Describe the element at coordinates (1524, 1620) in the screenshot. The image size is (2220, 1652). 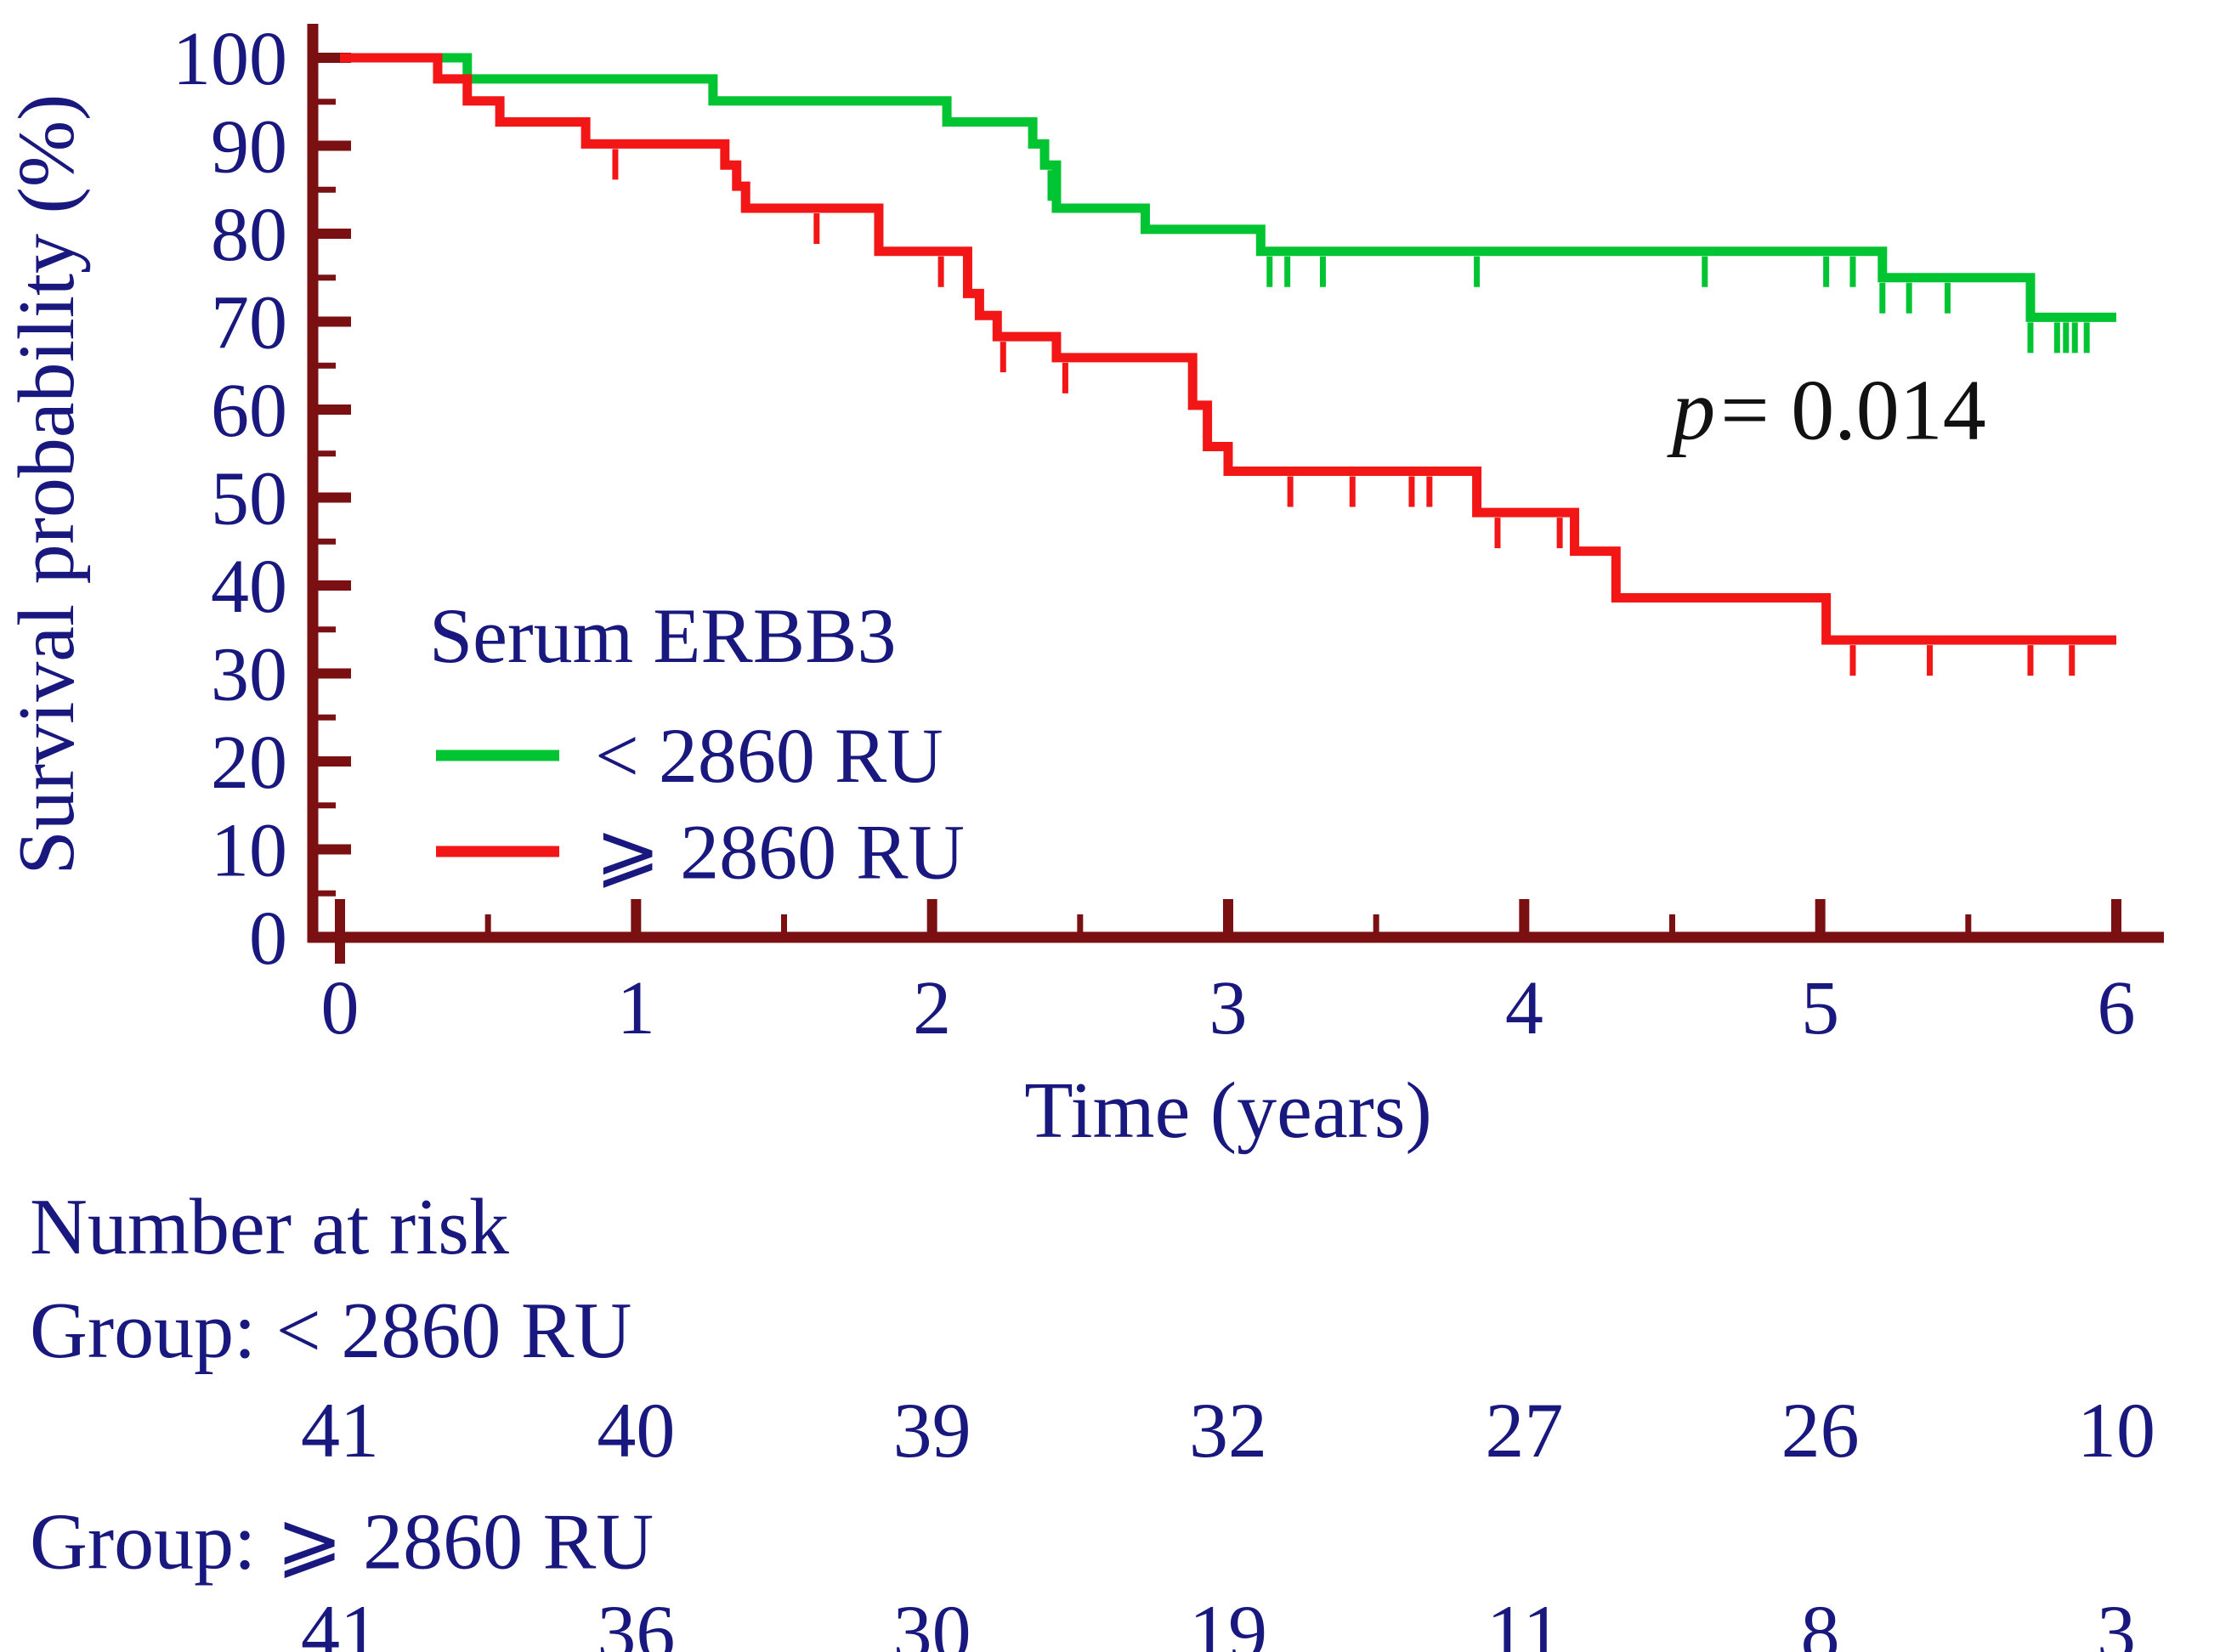
I see `risk-count: 11` at that location.